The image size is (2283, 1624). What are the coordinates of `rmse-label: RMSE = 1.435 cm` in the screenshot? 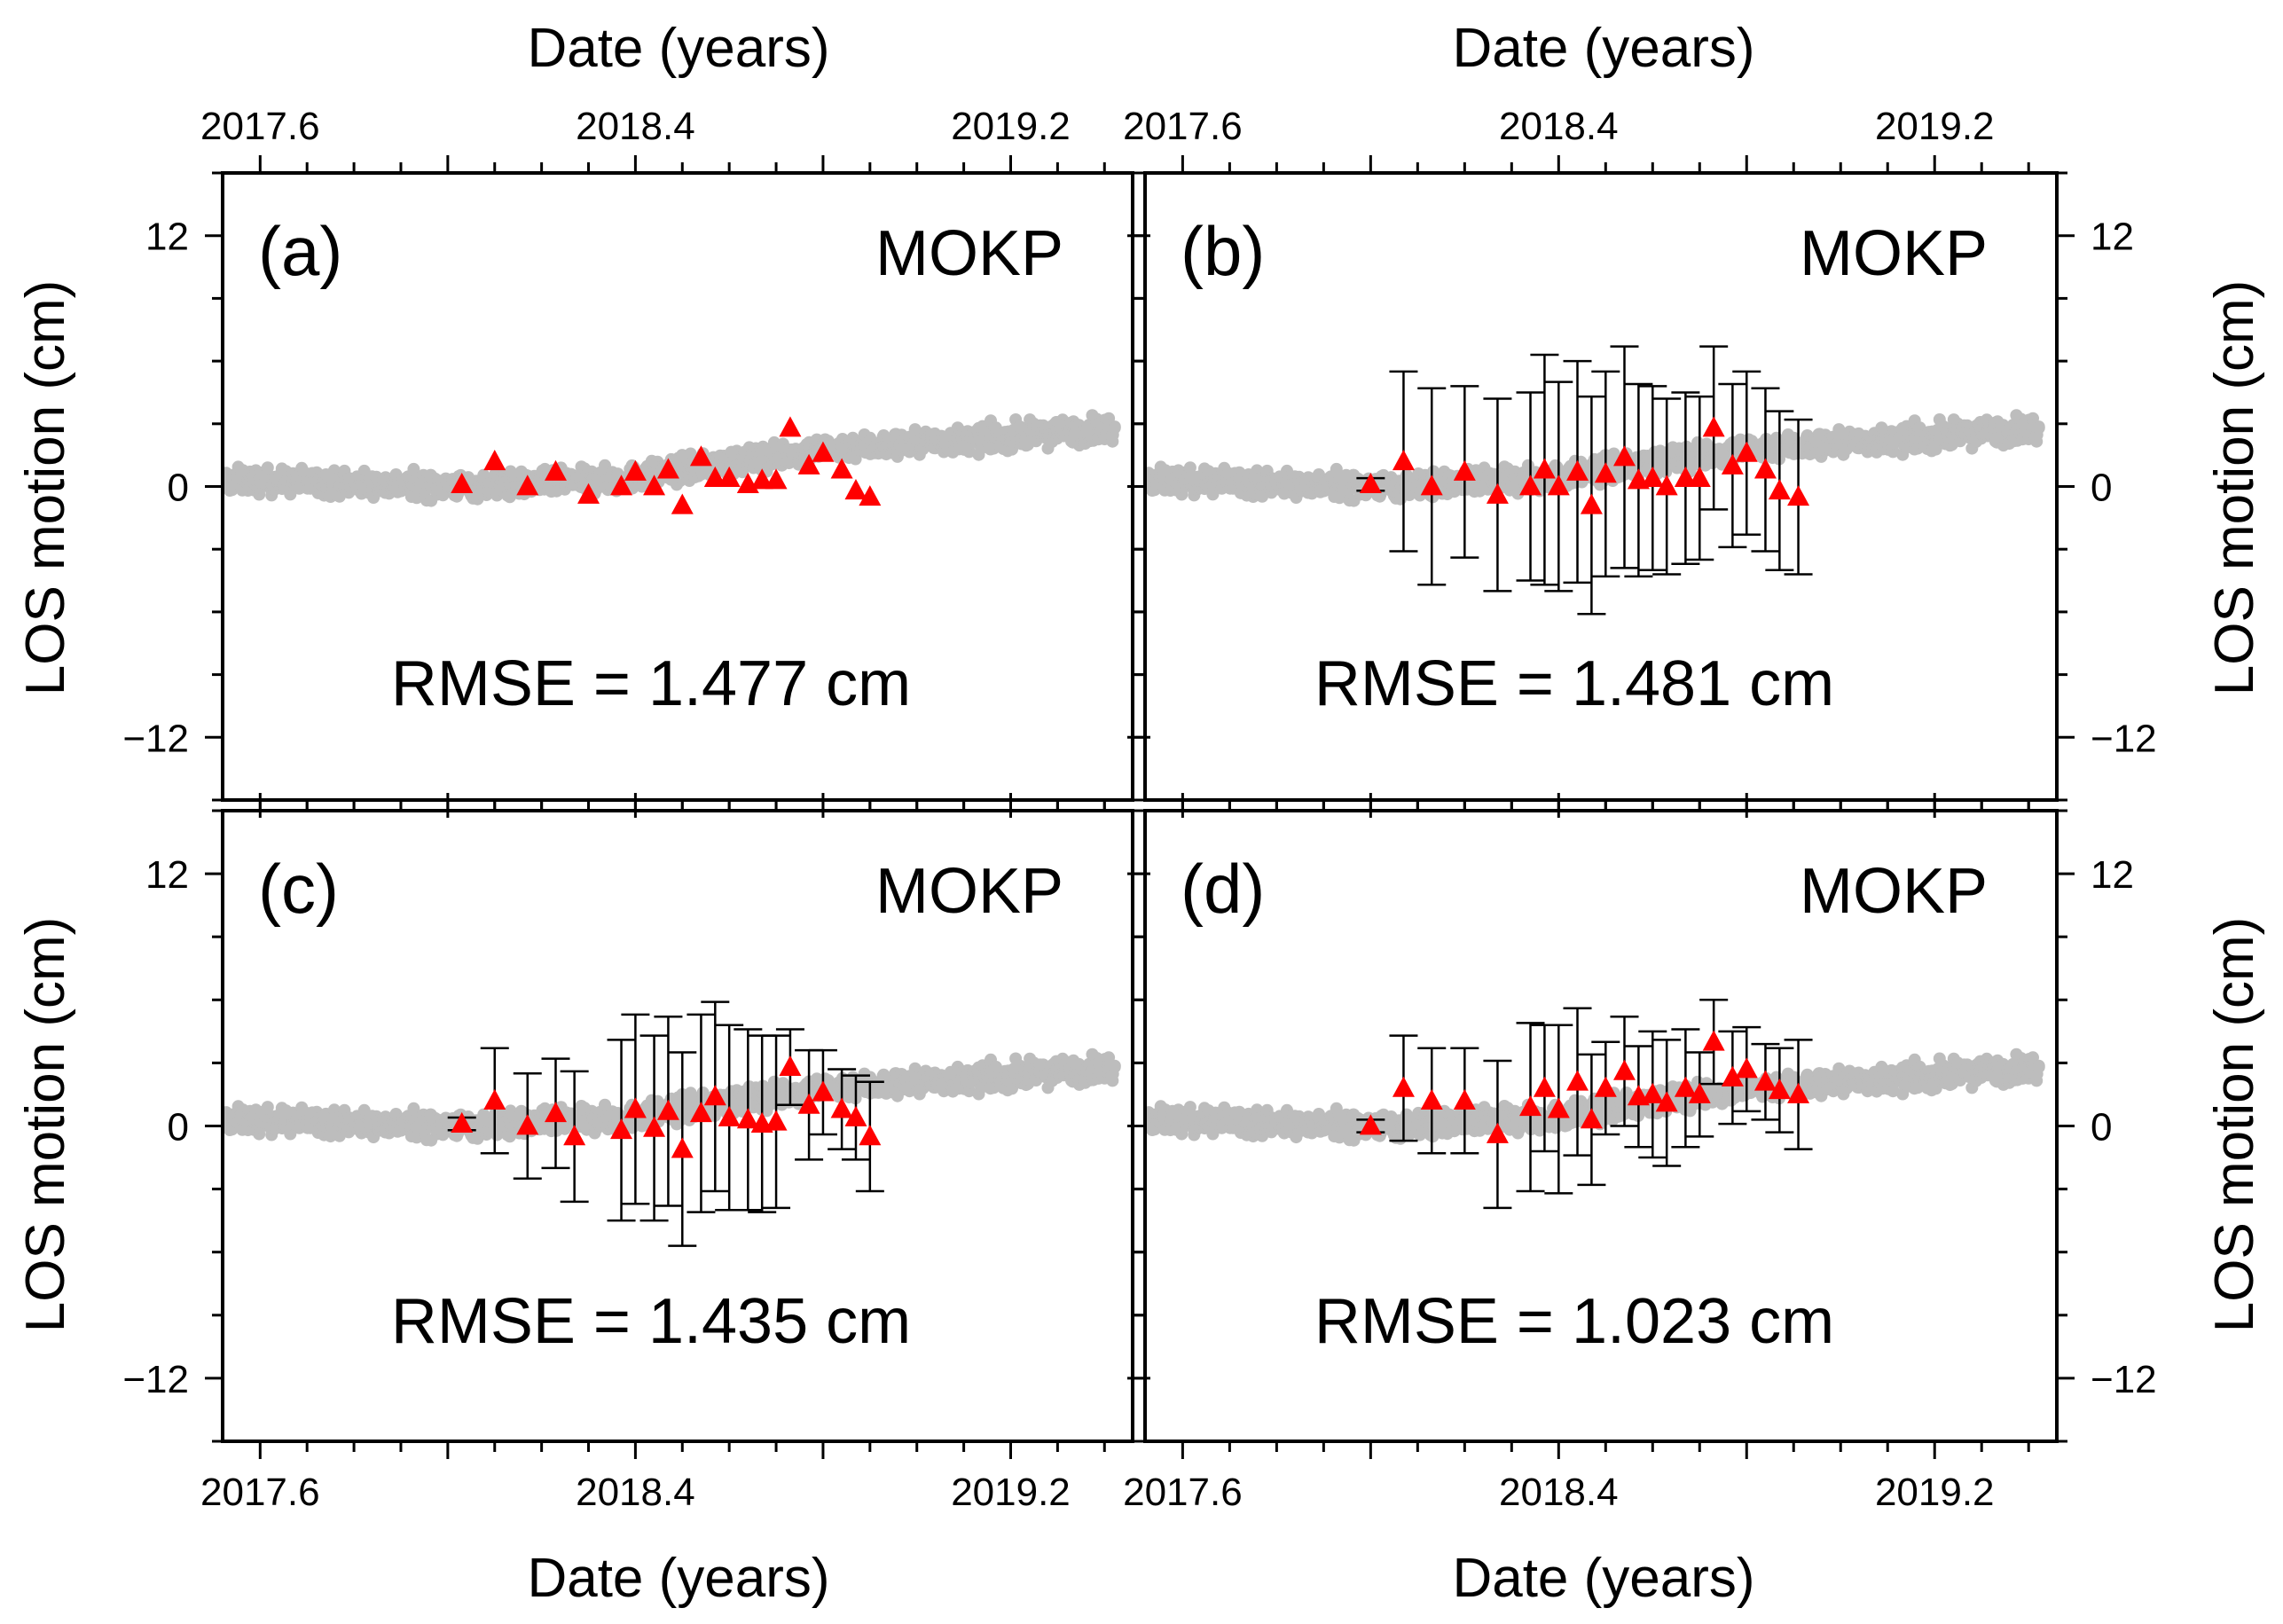 It's located at (651, 1322).